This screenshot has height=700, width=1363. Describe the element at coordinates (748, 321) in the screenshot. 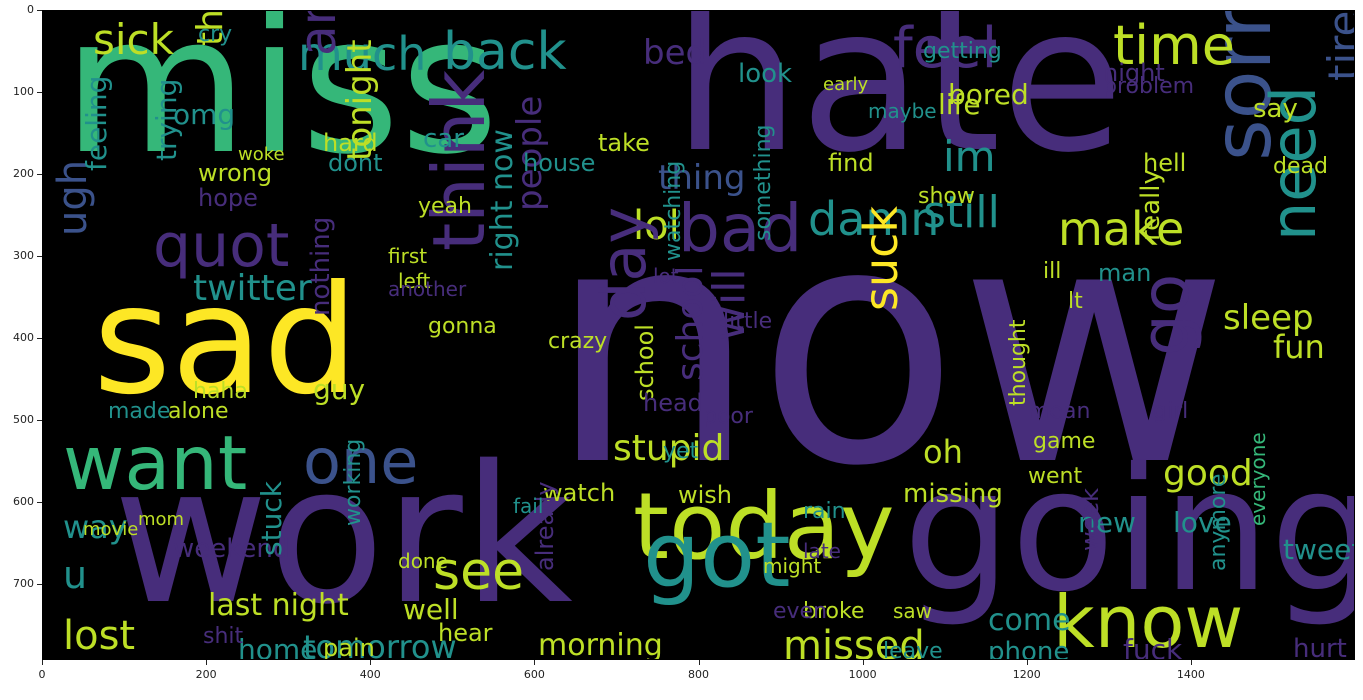

I see `cloud-word: little` at that location.